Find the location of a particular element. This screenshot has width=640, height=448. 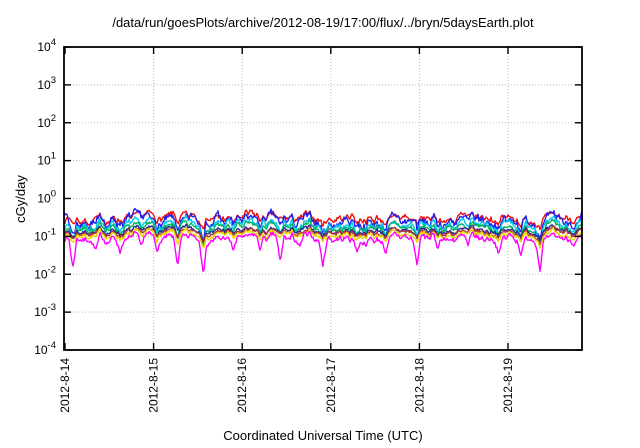

x-tick-label: 2012-8-18 is located at coordinates (419, 385).